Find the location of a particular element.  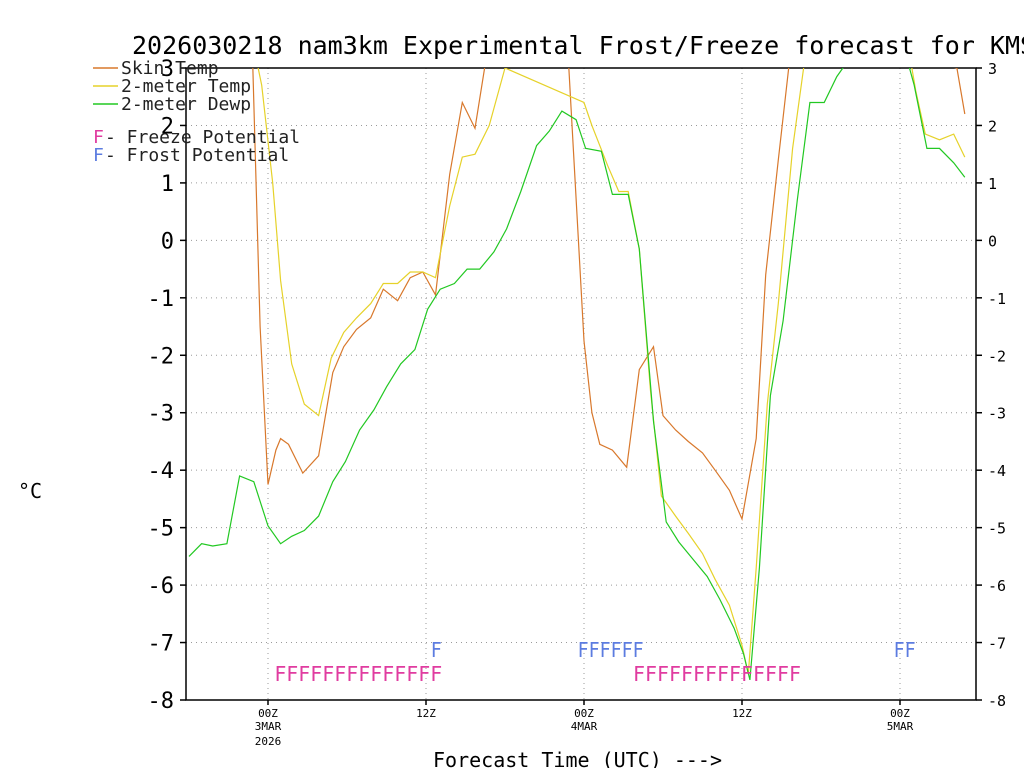

legend-label: Skin Temp is located at coordinates (170, 68).